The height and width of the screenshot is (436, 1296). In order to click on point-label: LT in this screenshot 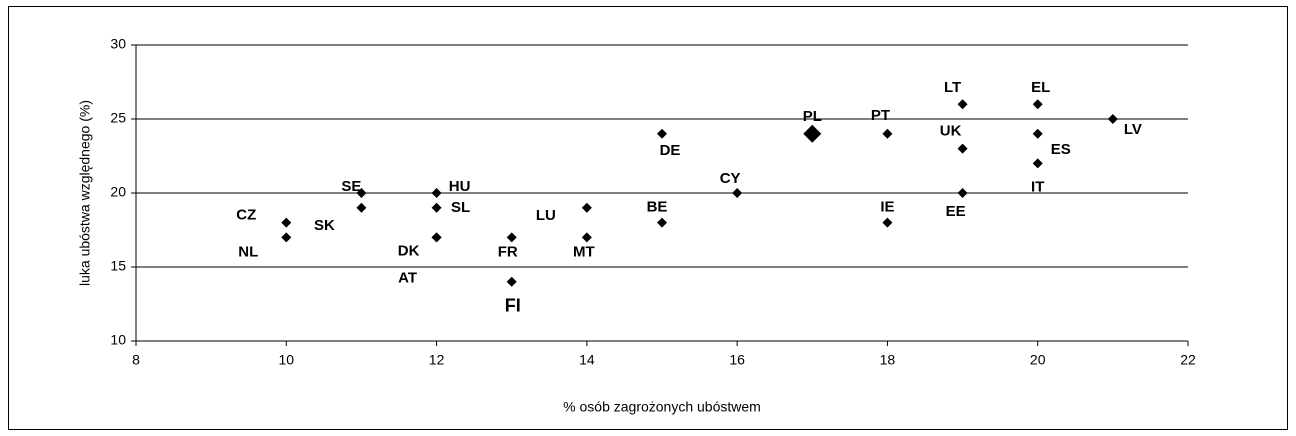, I will do `click(952, 87)`.